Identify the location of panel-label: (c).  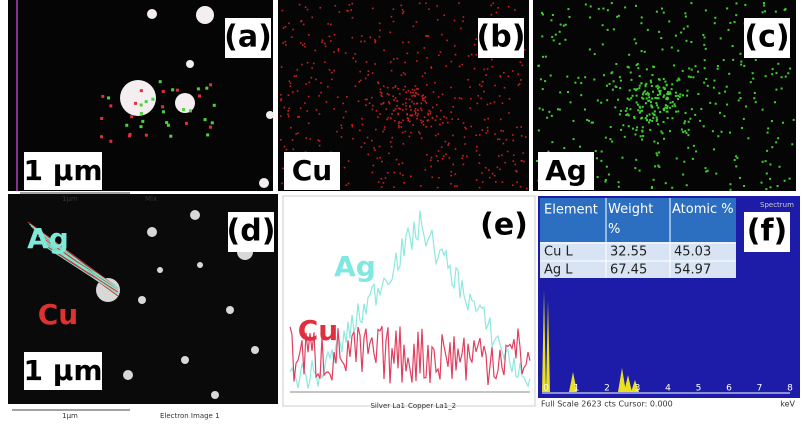
(766, 37).